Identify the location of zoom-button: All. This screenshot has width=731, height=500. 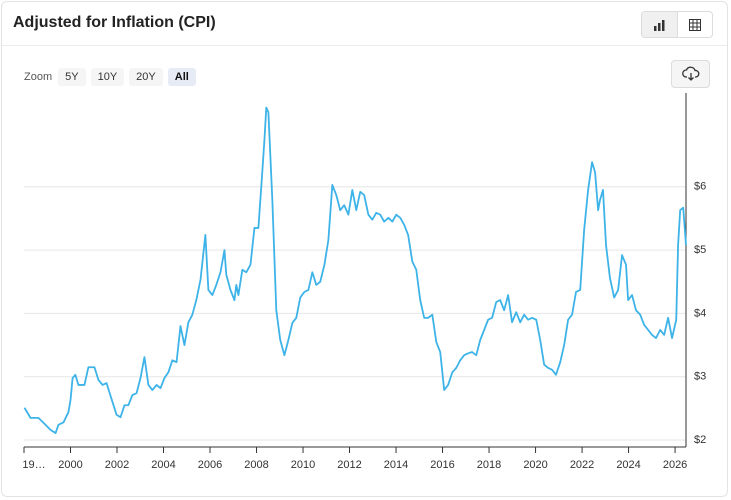
(181, 77).